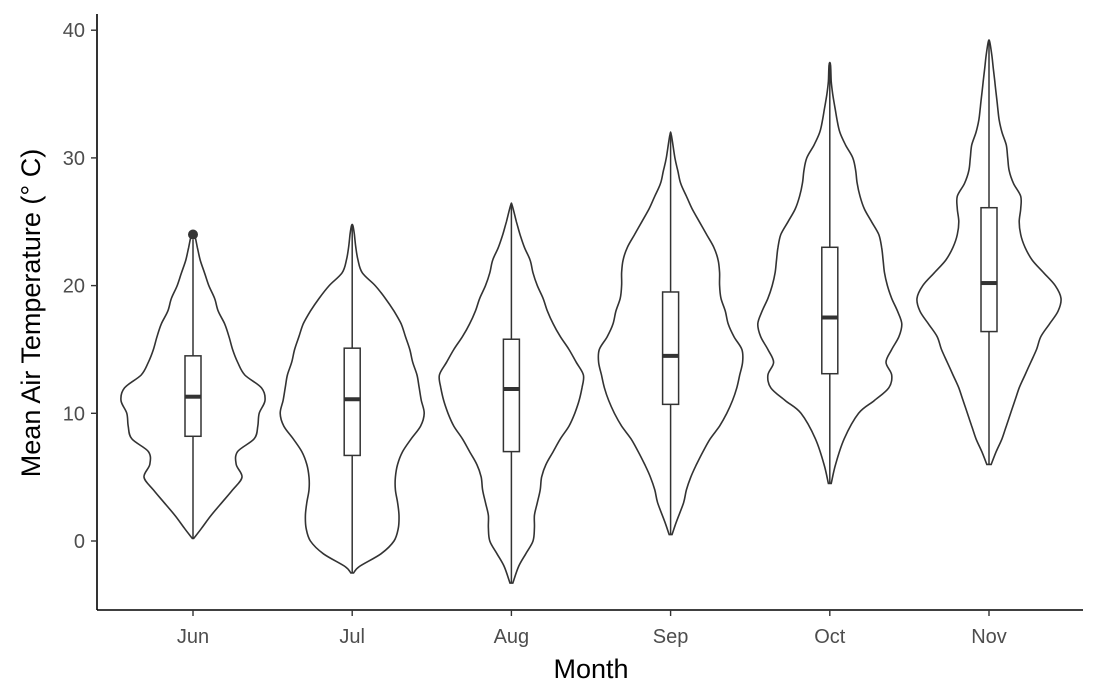 This screenshot has width=1100, height=700. I want to click on violin-oct, so click(829, 273).